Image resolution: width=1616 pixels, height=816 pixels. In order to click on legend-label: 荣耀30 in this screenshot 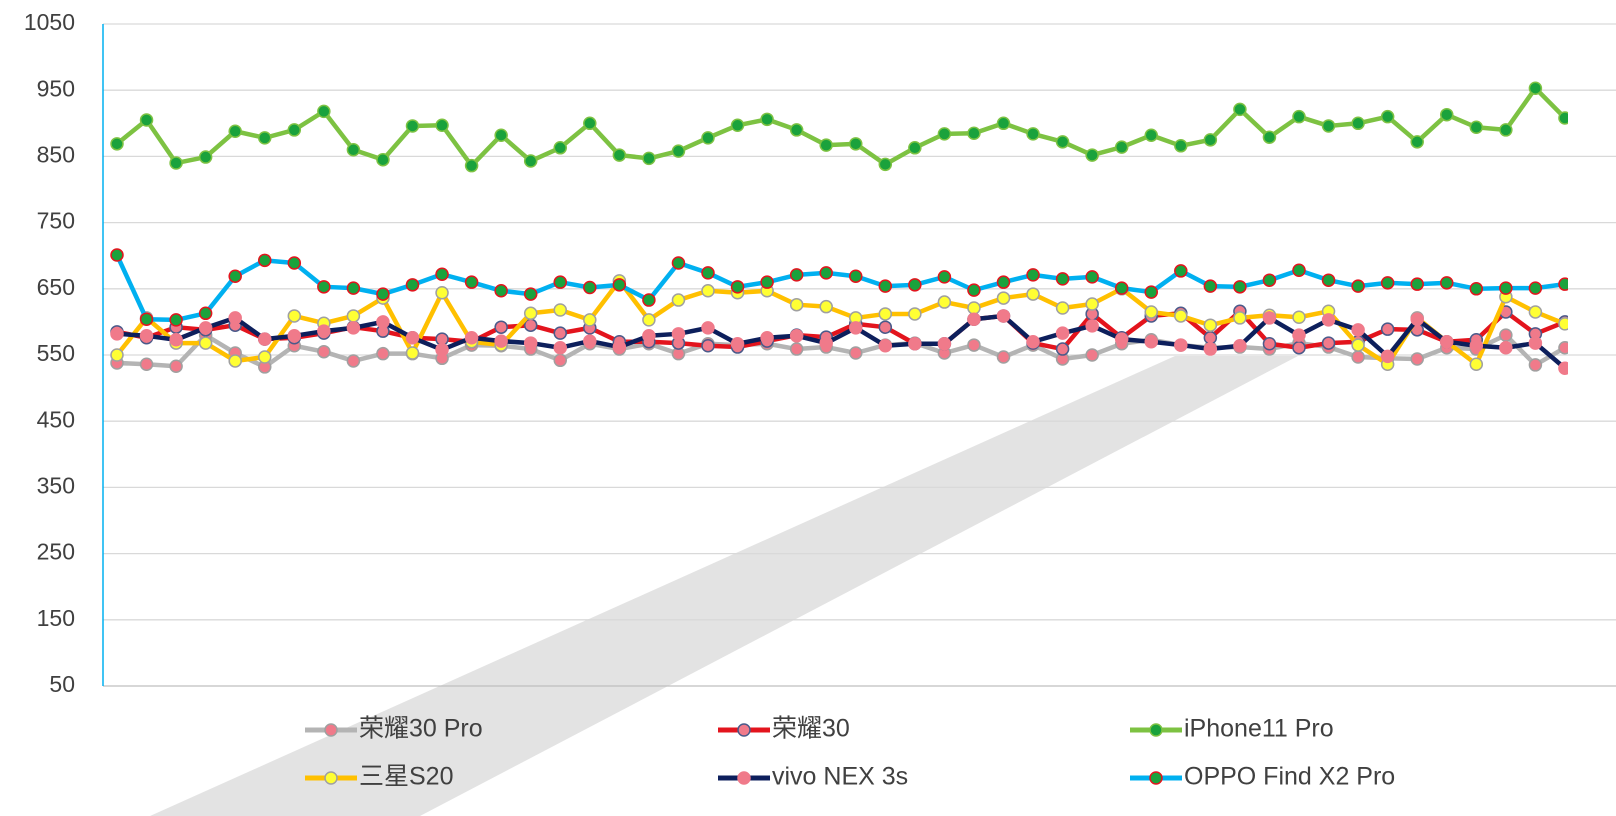, I will do `click(811, 729)`.